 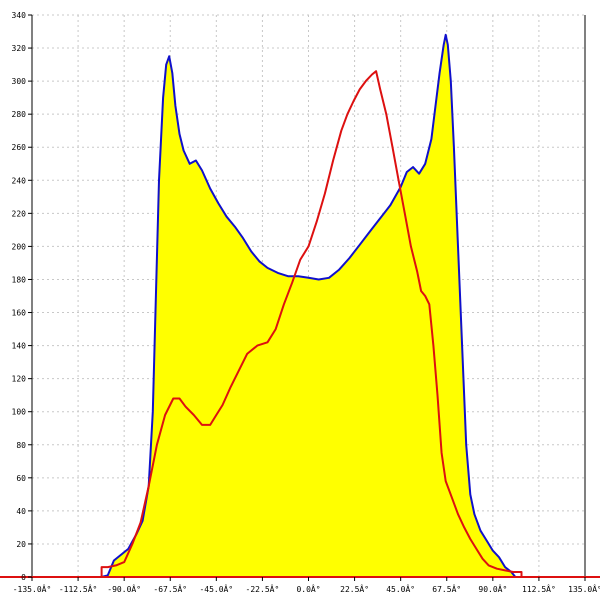 What do you see at coordinates (539, 588) in the screenshot?
I see `x-tick-label: 112.5Â°` at bounding box center [539, 588].